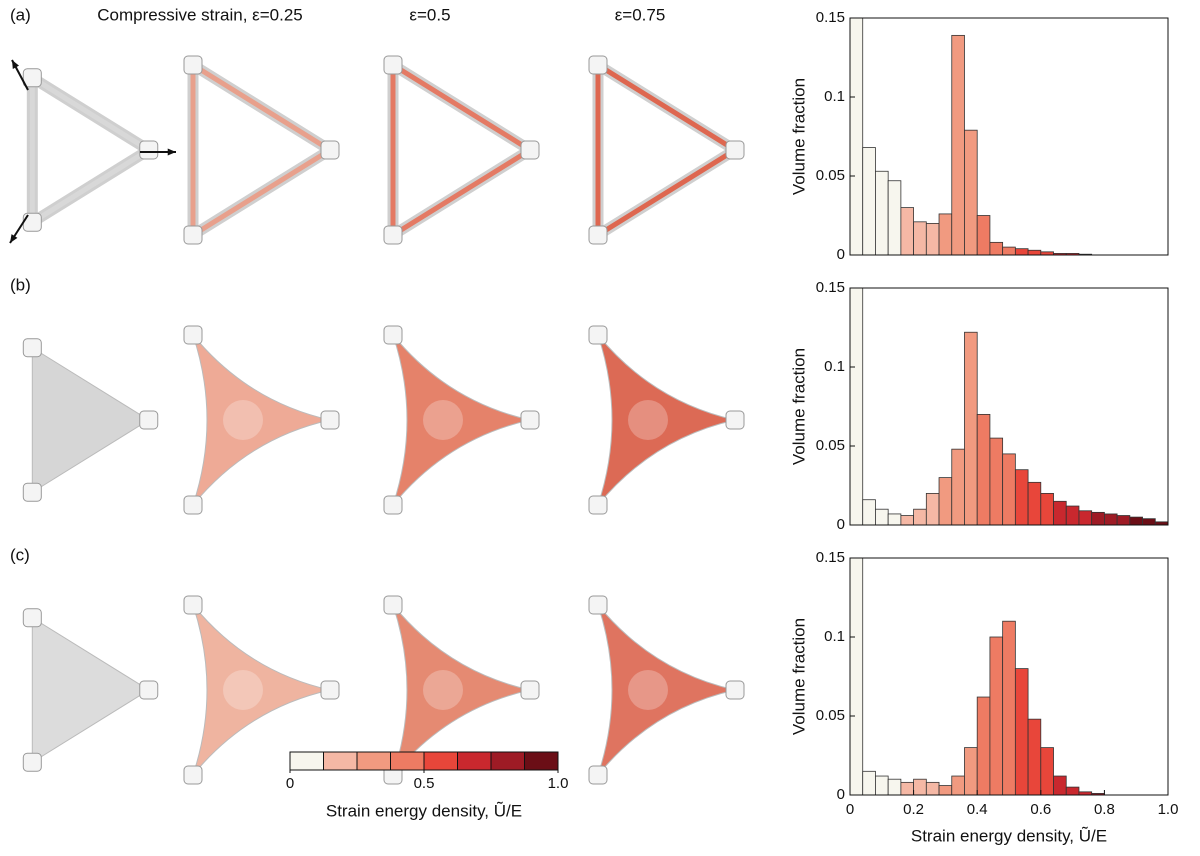 This screenshot has width=1200, height=856. I want to click on y-tick-label: 0.1, so click(834, 636).